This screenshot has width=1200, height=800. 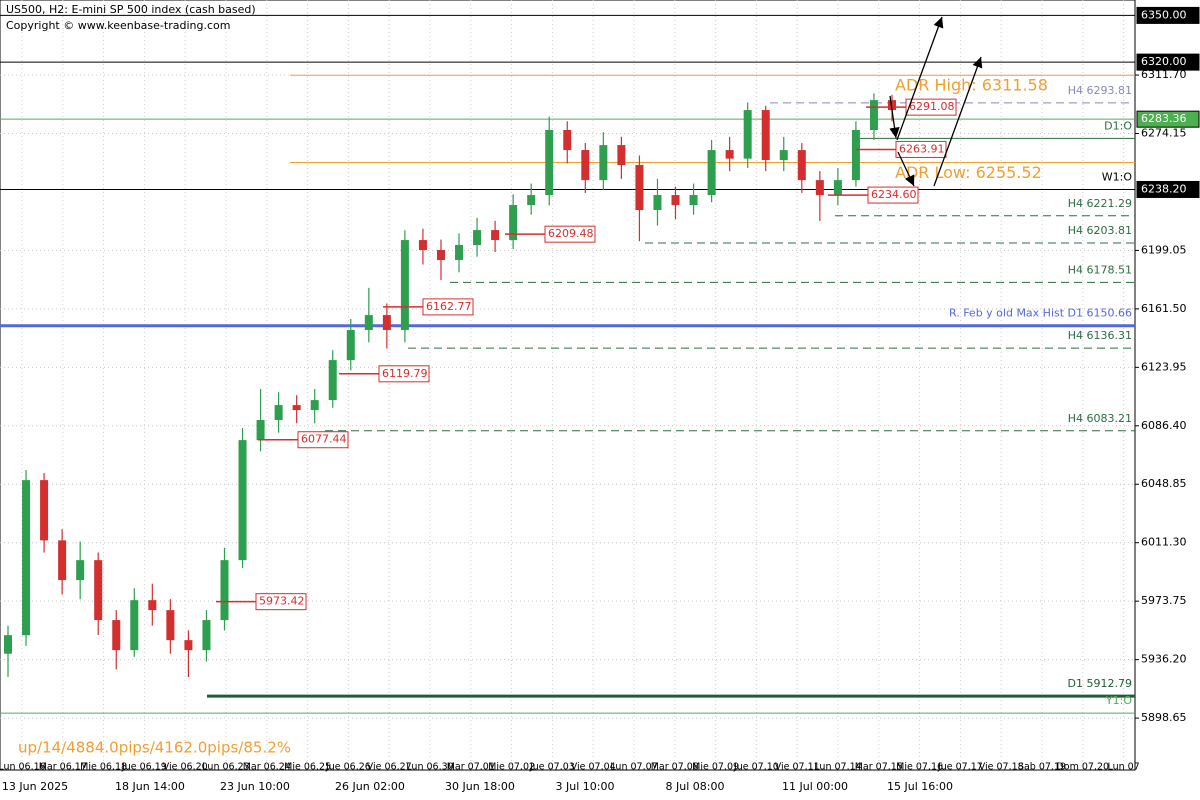 I want to click on x-day-label: Vie 06.27, so click(x=389, y=767).